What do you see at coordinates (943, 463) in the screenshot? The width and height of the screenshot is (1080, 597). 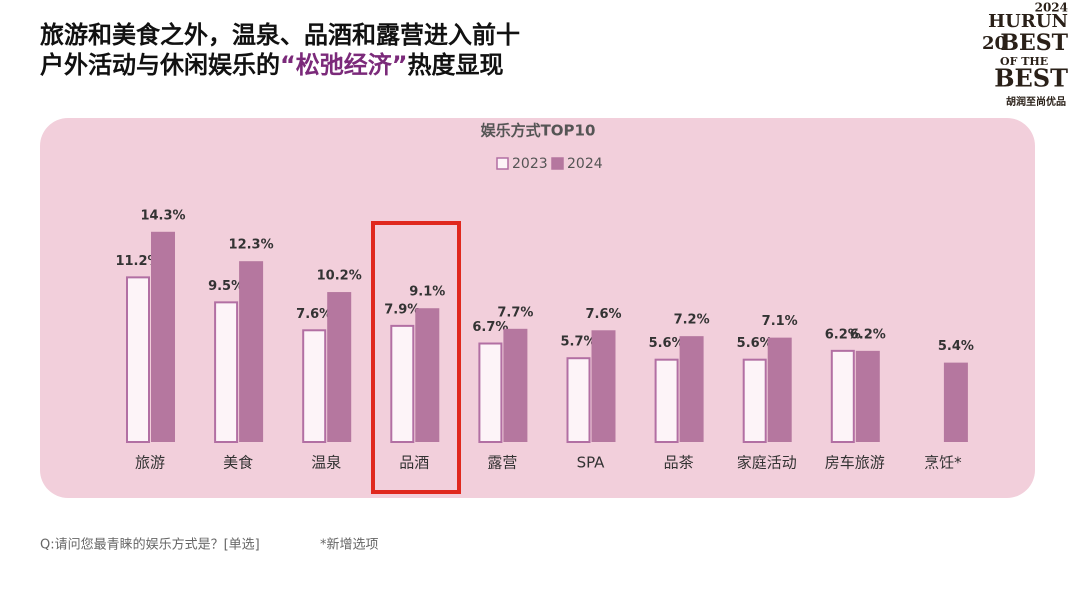 I see `x-tick-label: 烹饪*` at bounding box center [943, 463].